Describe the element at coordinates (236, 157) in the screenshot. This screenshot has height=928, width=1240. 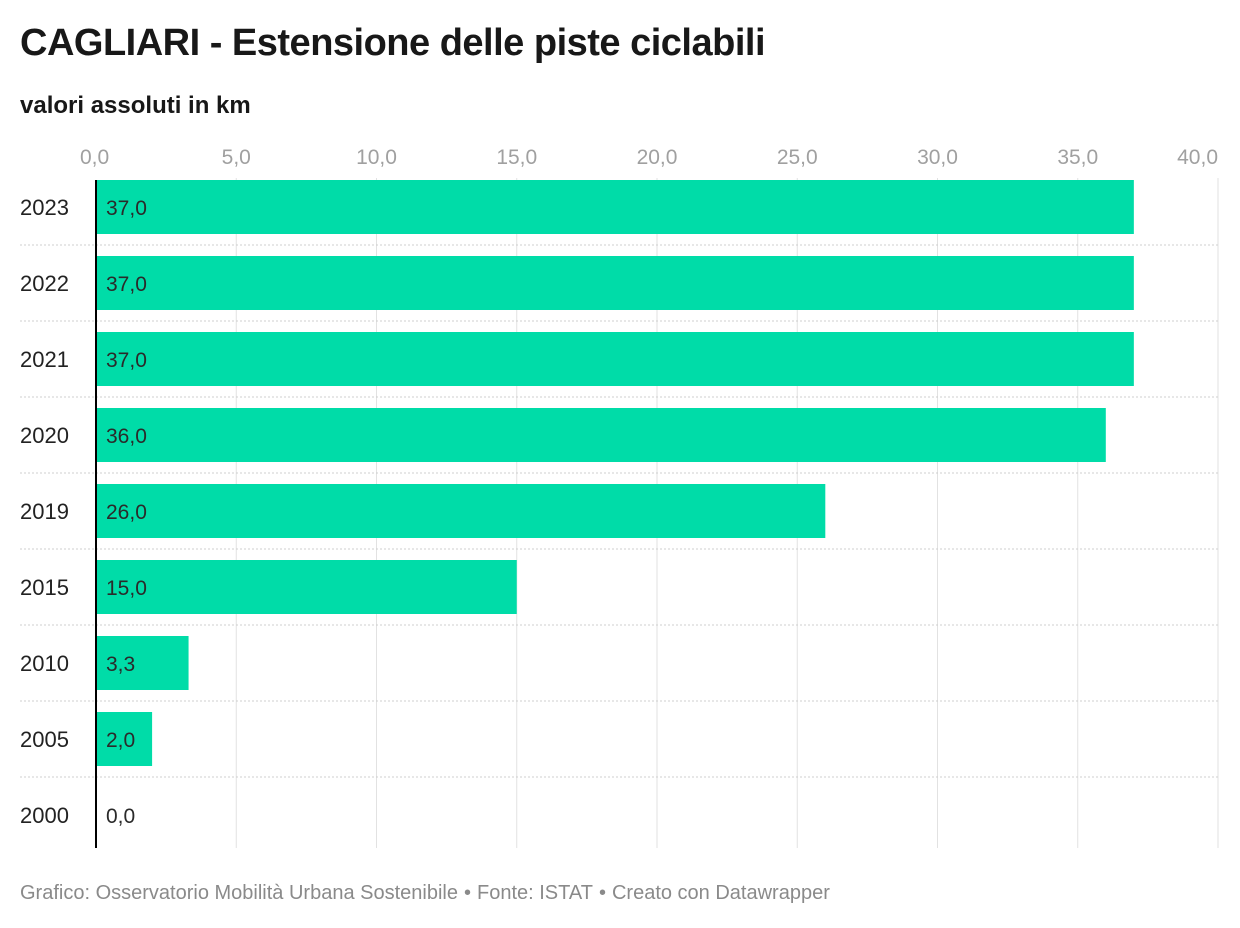
I see `x-tick-label: 5,0` at that location.